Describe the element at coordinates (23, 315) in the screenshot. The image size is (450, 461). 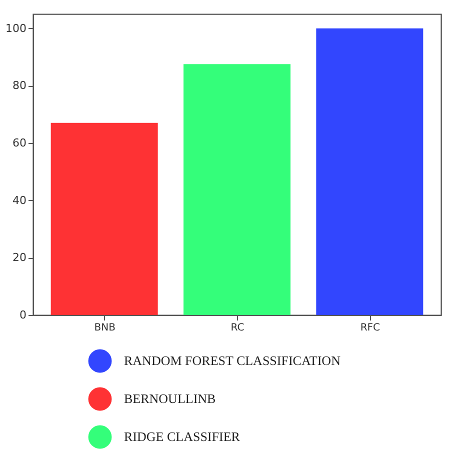
I see `y-tick-label: 0` at that location.